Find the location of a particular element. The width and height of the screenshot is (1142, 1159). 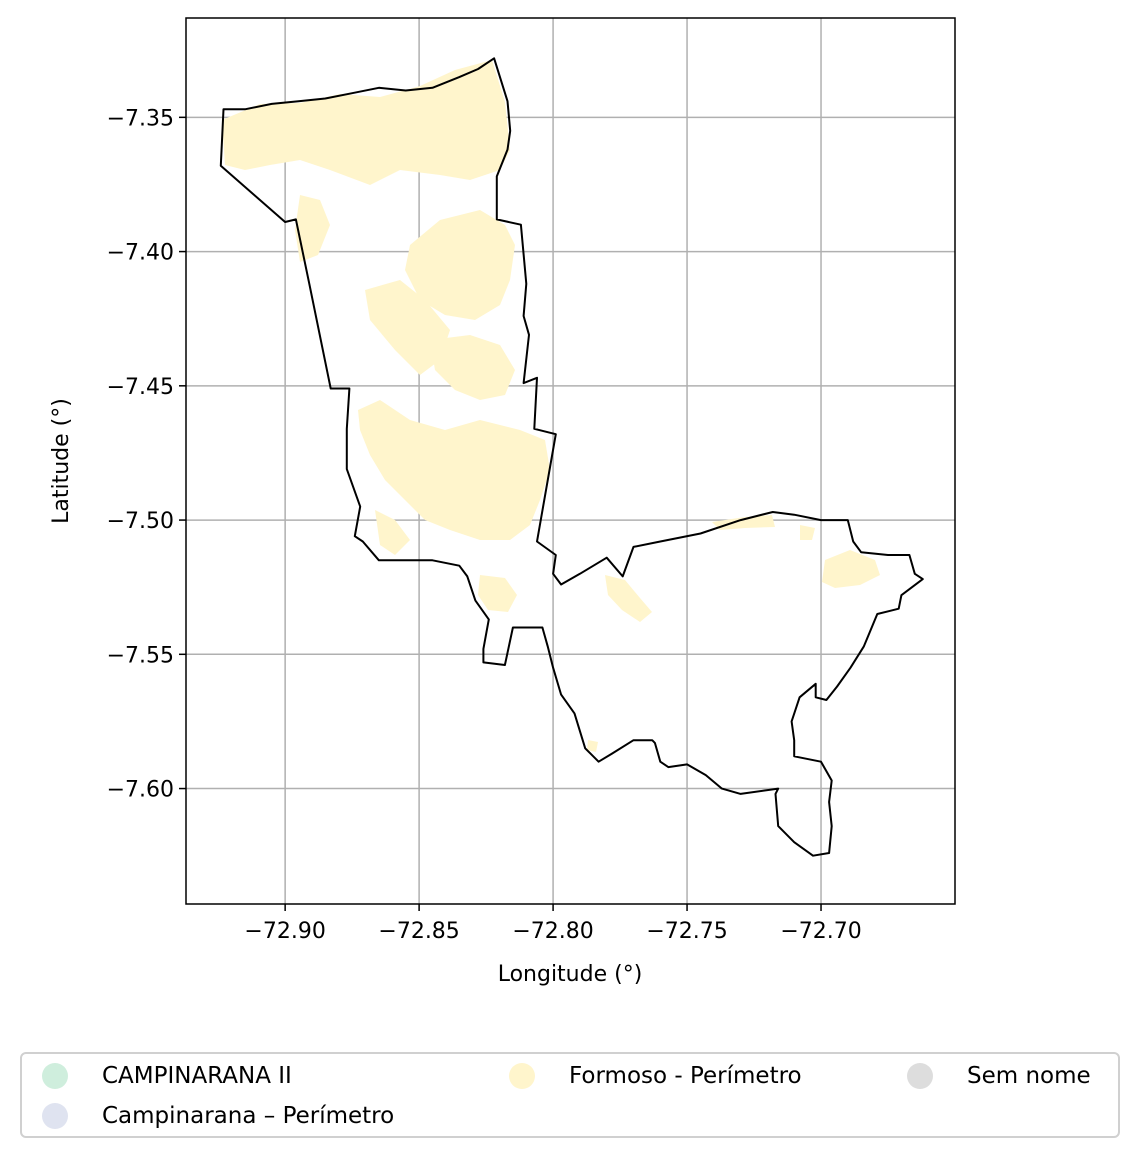

x-tick-label: −72.80 is located at coordinates (552, 931).